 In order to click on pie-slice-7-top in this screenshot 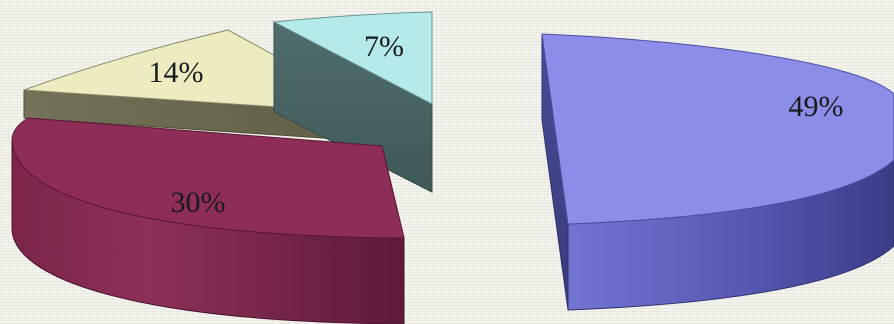, I will do `click(352, 58)`.